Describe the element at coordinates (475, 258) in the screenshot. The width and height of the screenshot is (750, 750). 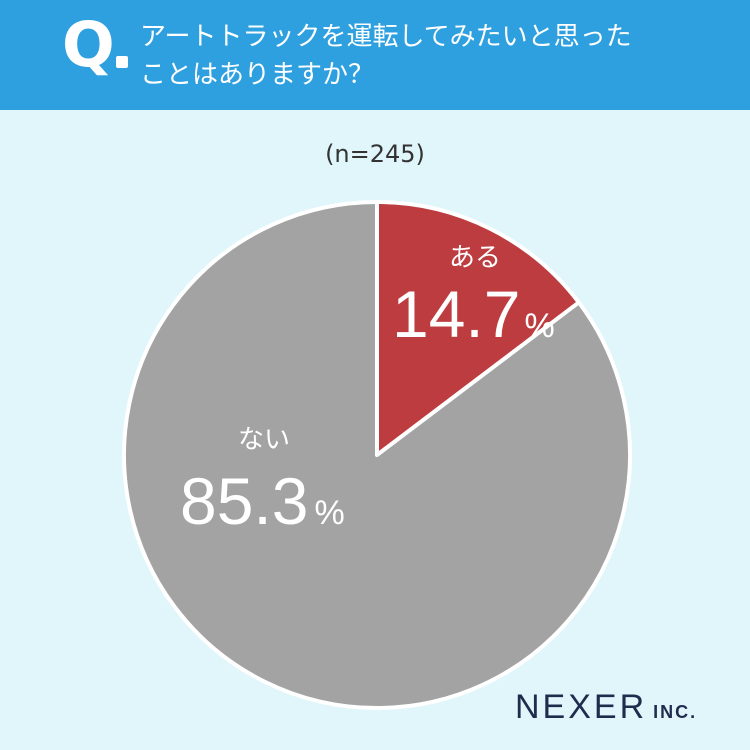
I see `slice-label-yes: ある` at that location.